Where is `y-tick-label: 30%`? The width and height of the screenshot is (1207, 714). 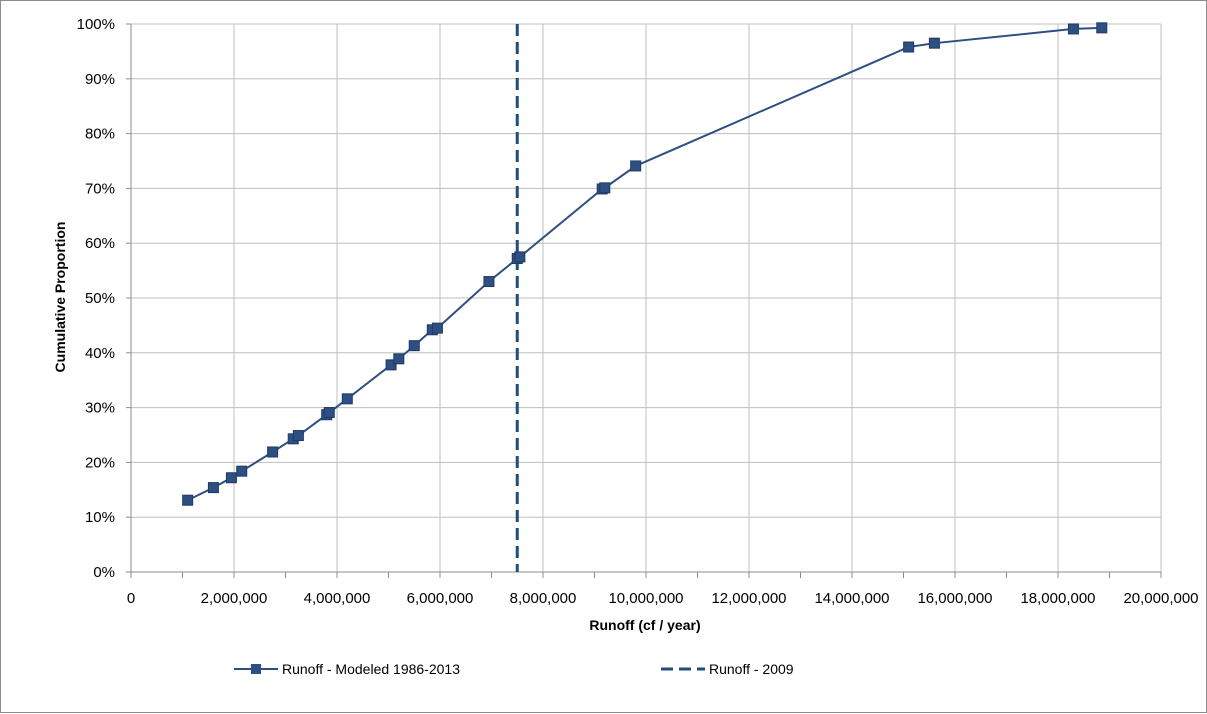
y-tick-label: 30% is located at coordinates (100, 408).